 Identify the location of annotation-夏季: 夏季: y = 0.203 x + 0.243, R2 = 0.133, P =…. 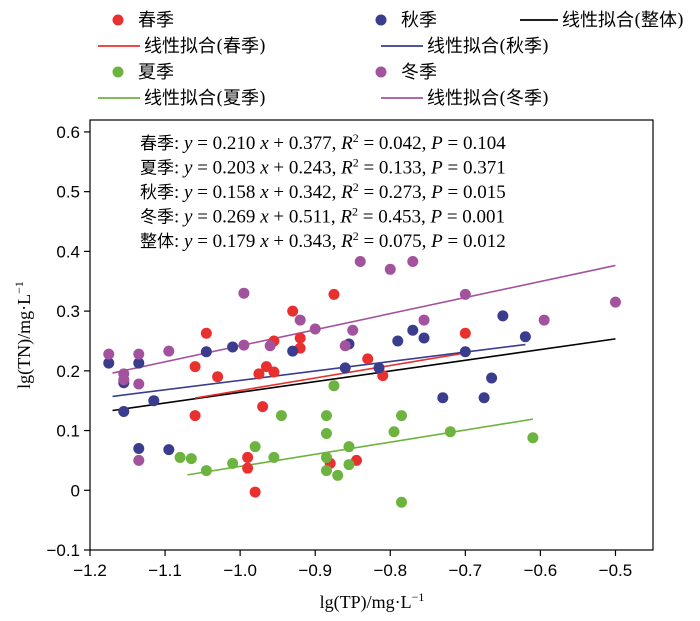
(323, 167).